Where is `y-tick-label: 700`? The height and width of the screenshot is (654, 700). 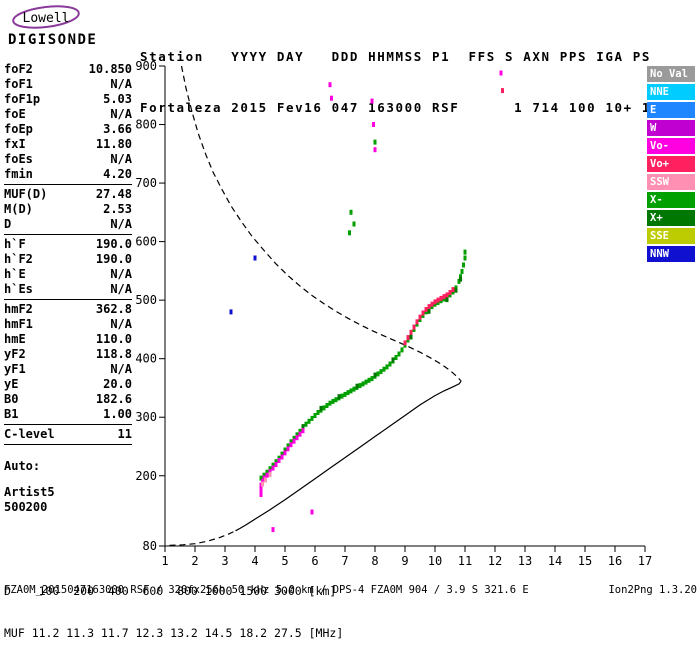
y-tick-label: 700 is located at coordinates (146, 183).